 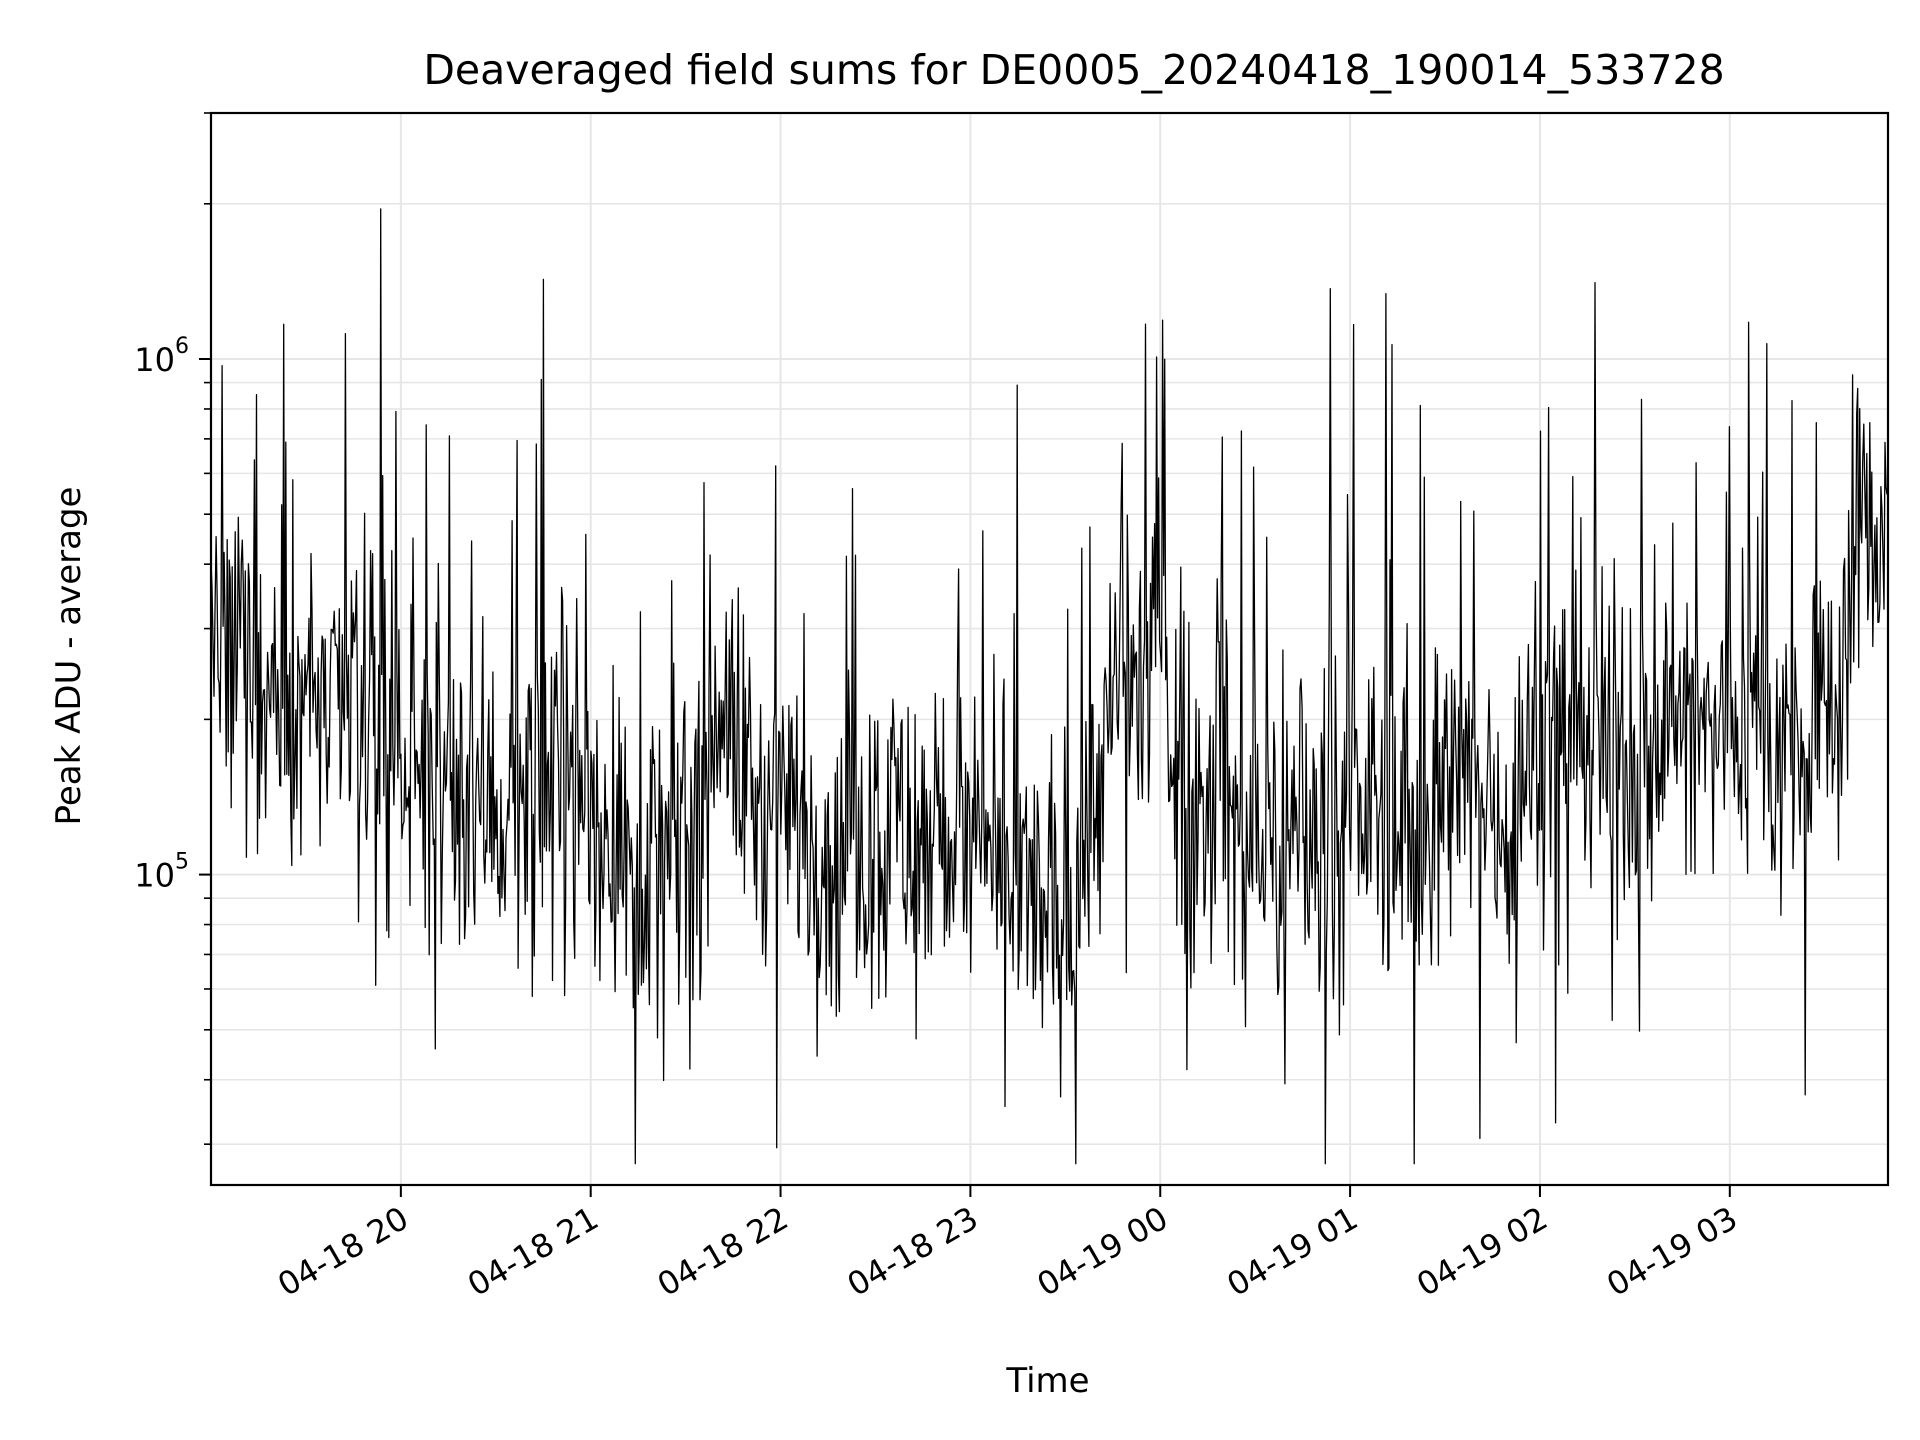 What do you see at coordinates (182, 862) in the screenshot?
I see `y-tick-exponent: 5` at bounding box center [182, 862].